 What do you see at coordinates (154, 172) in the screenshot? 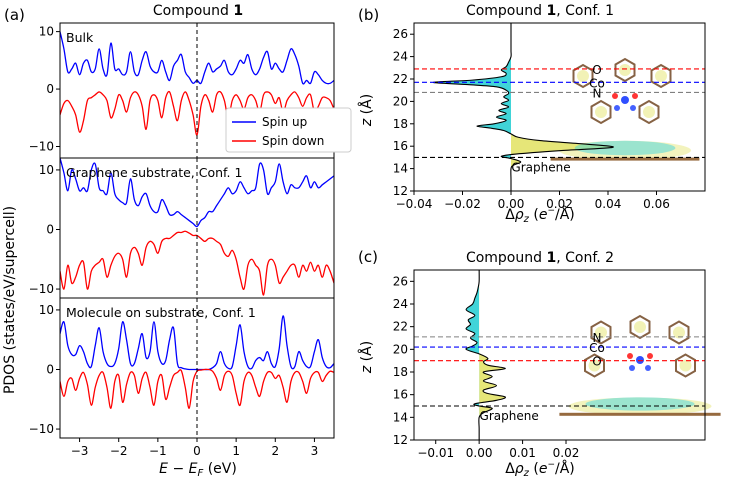
I see `subplot-annotation: Graphene substrate, Conf. 1` at bounding box center [154, 172].